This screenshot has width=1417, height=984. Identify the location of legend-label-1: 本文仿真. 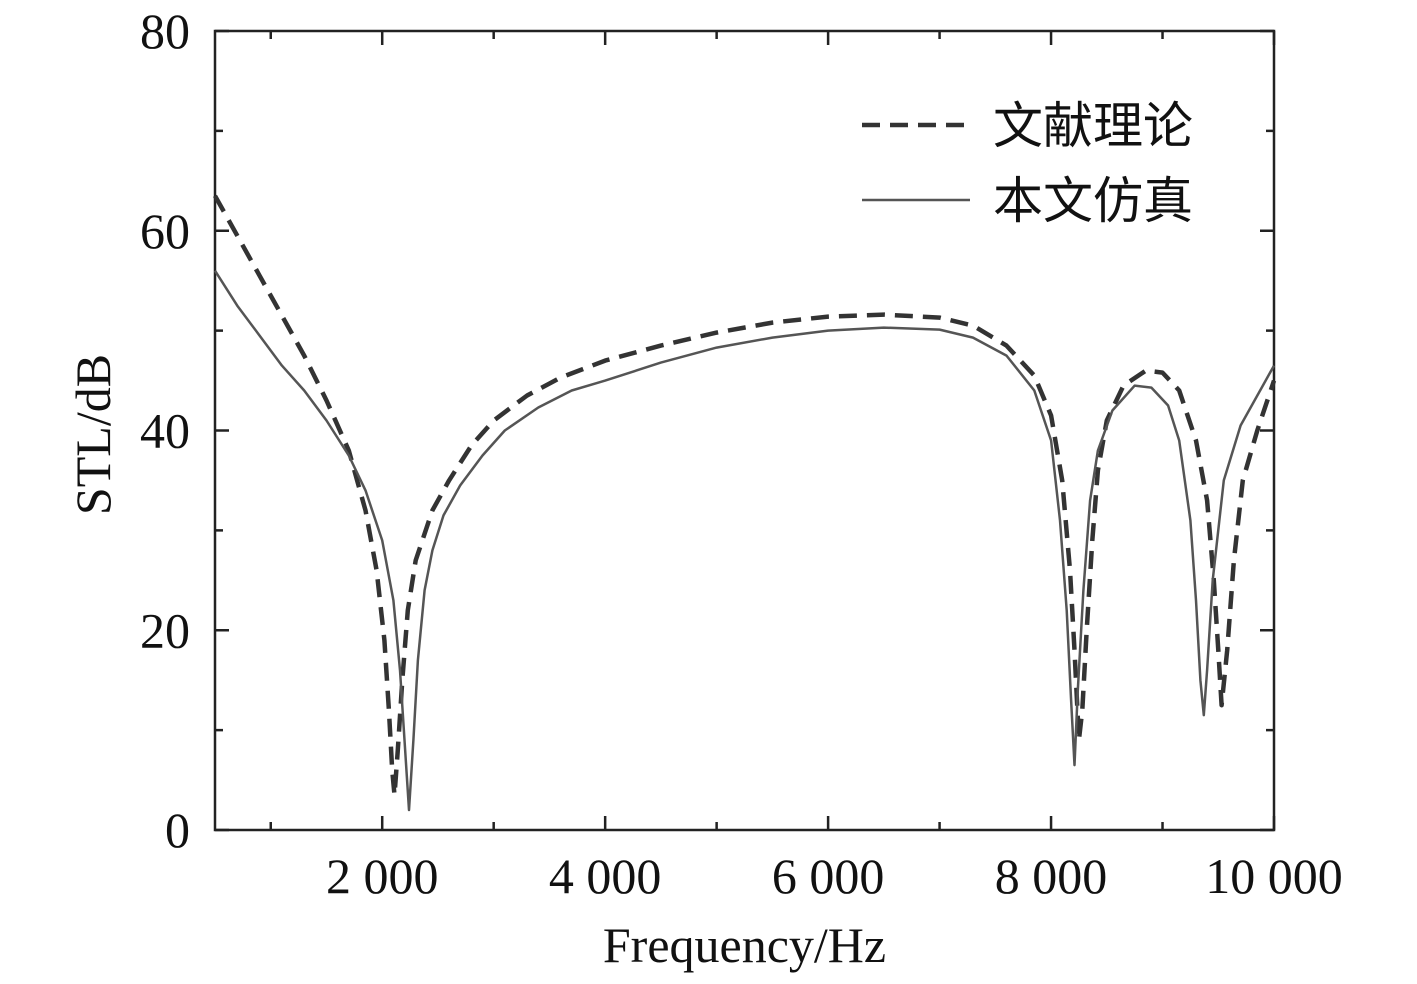
(1093, 201).